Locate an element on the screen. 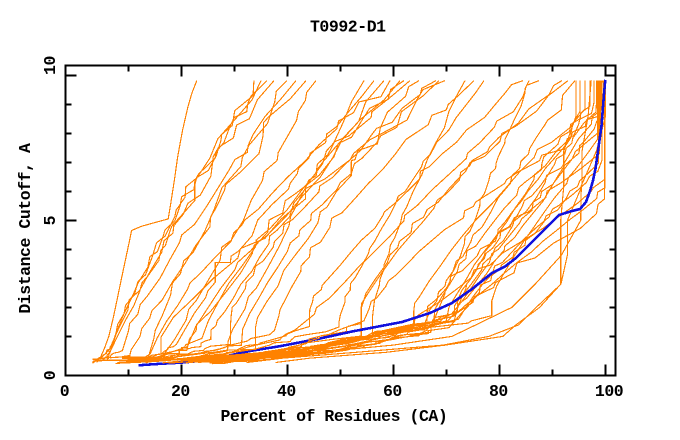 Image resolution: width=680 pixels, height=440 pixels. svg-text: 80 is located at coordinates (498, 391).